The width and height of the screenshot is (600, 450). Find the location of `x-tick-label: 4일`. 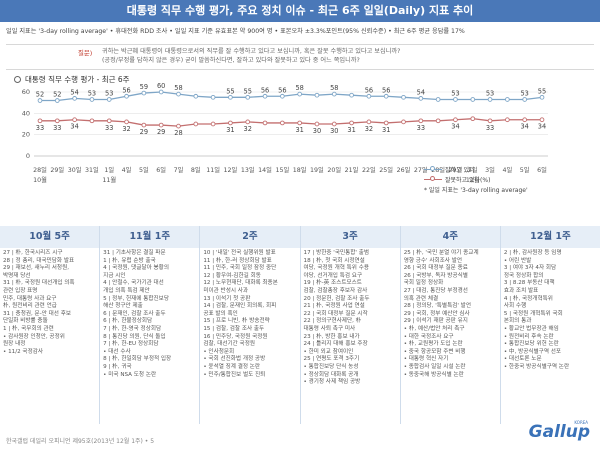

x-tick-label: 4일 is located at coordinates (507, 169).